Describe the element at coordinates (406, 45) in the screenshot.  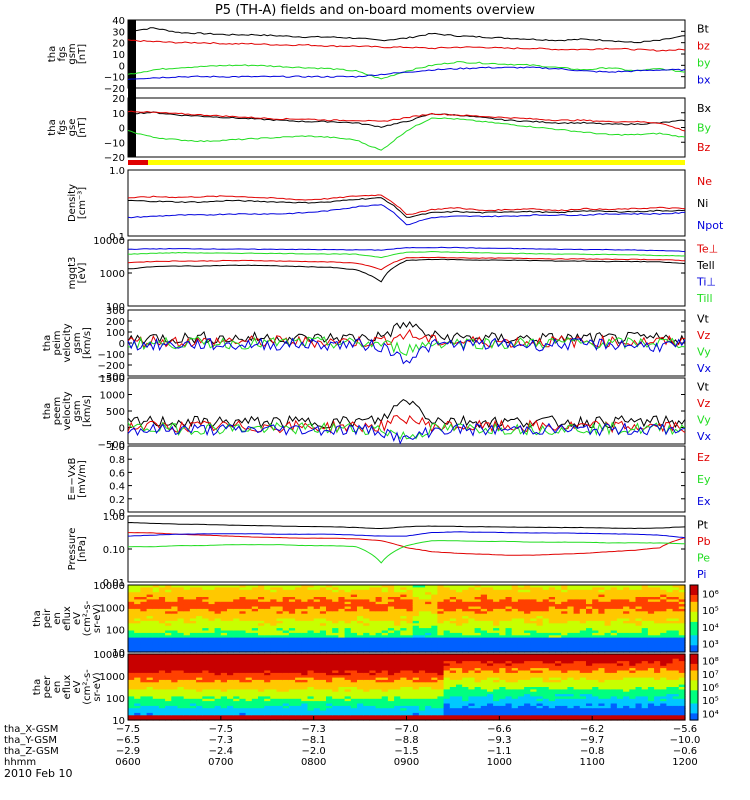
I see `series-line-bz` at that location.